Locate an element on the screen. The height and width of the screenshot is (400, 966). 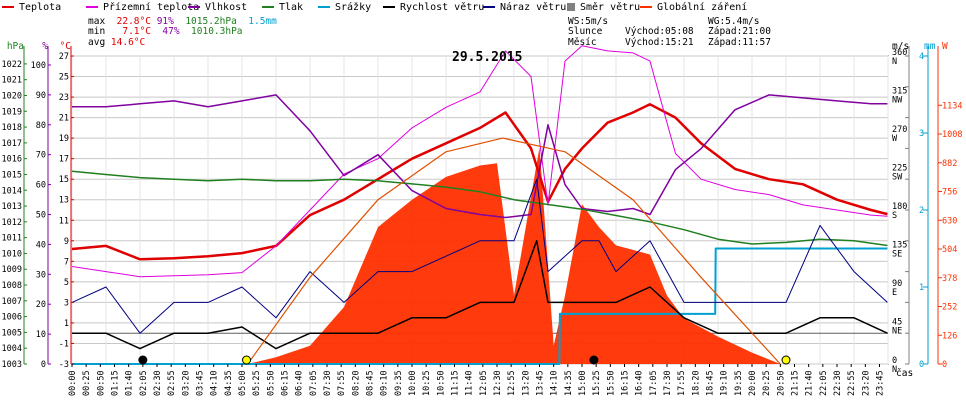
x-tick-label: 06:15 is located at coordinates (286, 383).